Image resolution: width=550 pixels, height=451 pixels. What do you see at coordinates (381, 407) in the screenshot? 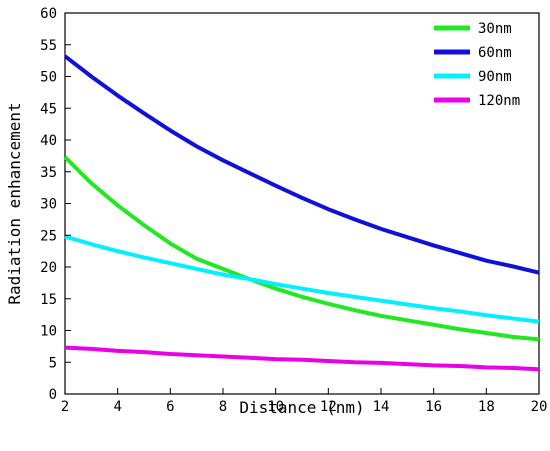
I see `x-tick-label: 14` at bounding box center [381, 407].